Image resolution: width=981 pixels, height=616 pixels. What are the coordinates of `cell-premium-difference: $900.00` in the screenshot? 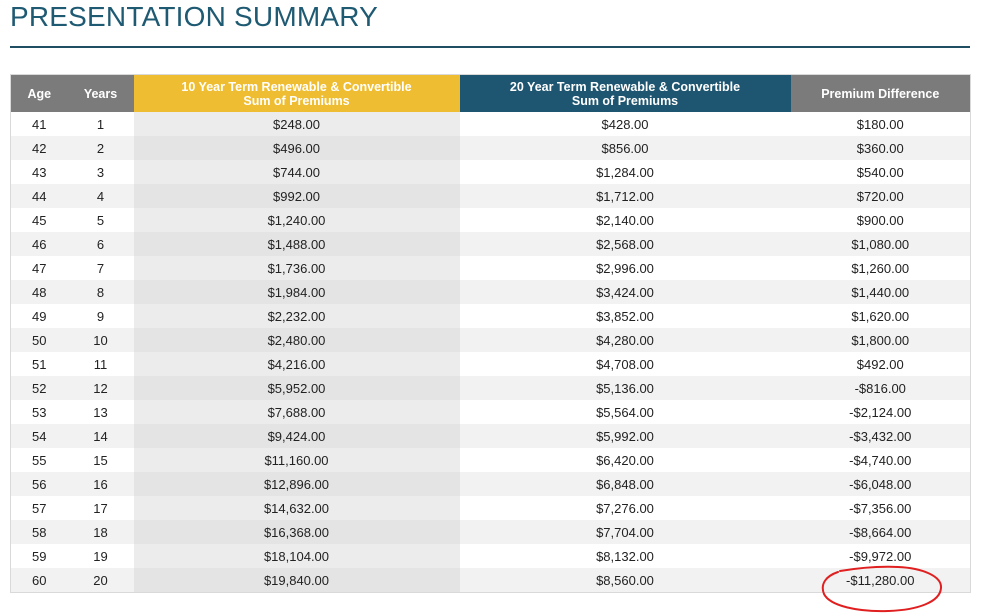 It's located at (880, 220).